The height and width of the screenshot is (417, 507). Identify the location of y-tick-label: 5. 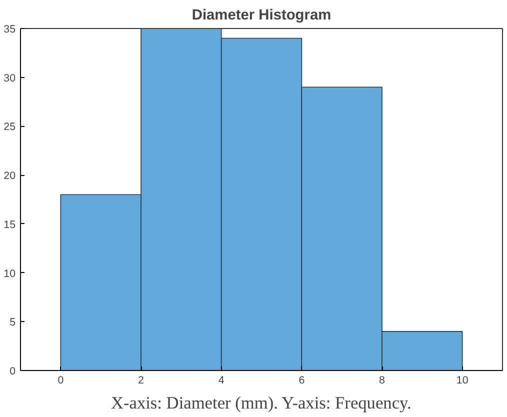
(13, 322).